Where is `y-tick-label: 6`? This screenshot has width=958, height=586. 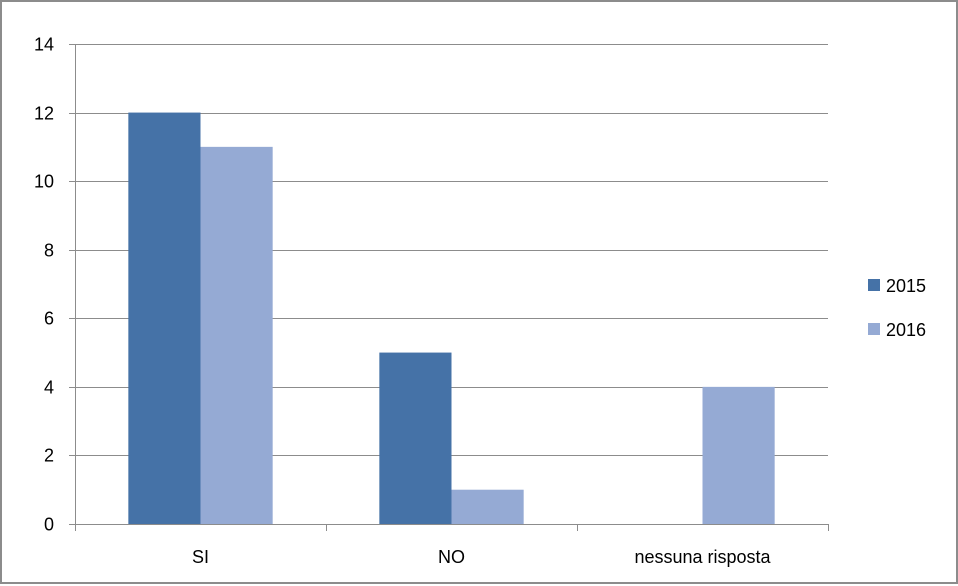
y-tick-label: 6 is located at coordinates (49, 319).